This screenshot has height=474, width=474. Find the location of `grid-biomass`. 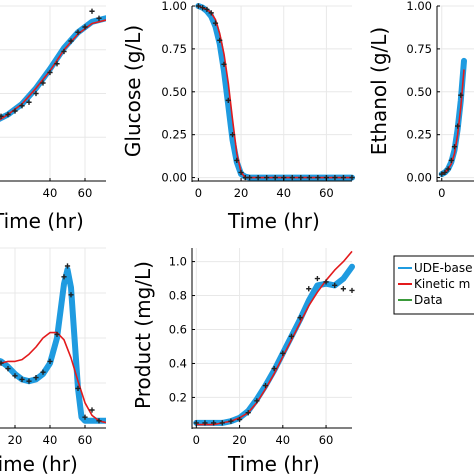

grid-biomass is located at coordinates (53, 93).